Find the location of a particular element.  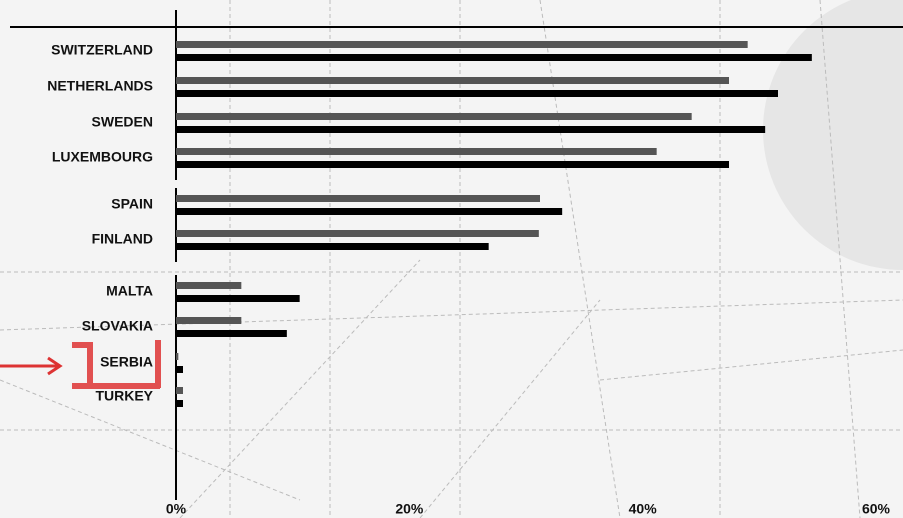

y-tick-label: FINLAND is located at coordinates (122, 239).